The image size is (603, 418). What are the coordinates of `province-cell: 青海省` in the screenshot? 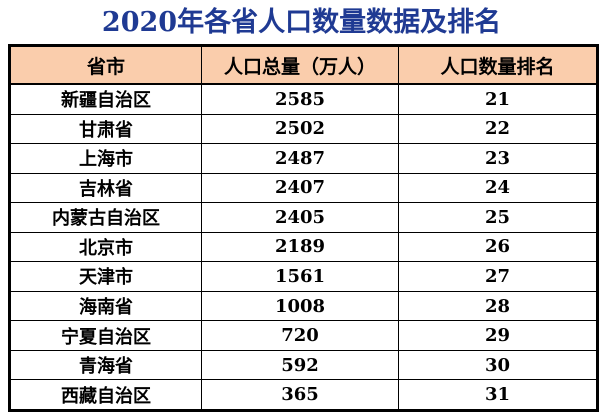 It's located at (105, 365).